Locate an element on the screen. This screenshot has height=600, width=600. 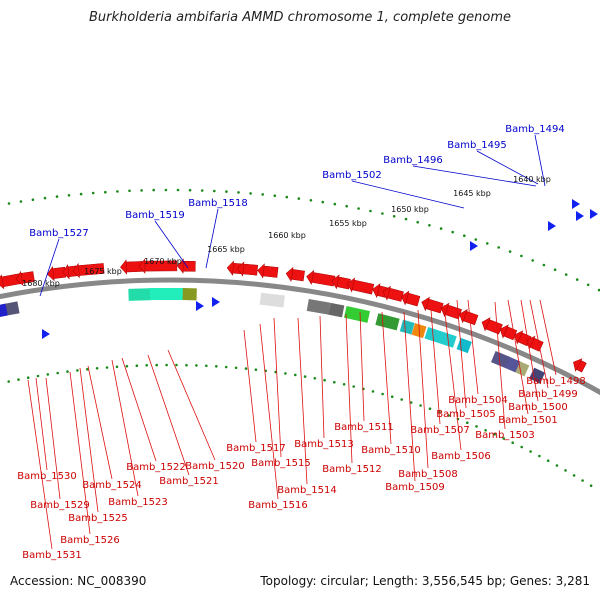
reverse-gene-label: Bamb_1503 is located at coordinates (505, 435).